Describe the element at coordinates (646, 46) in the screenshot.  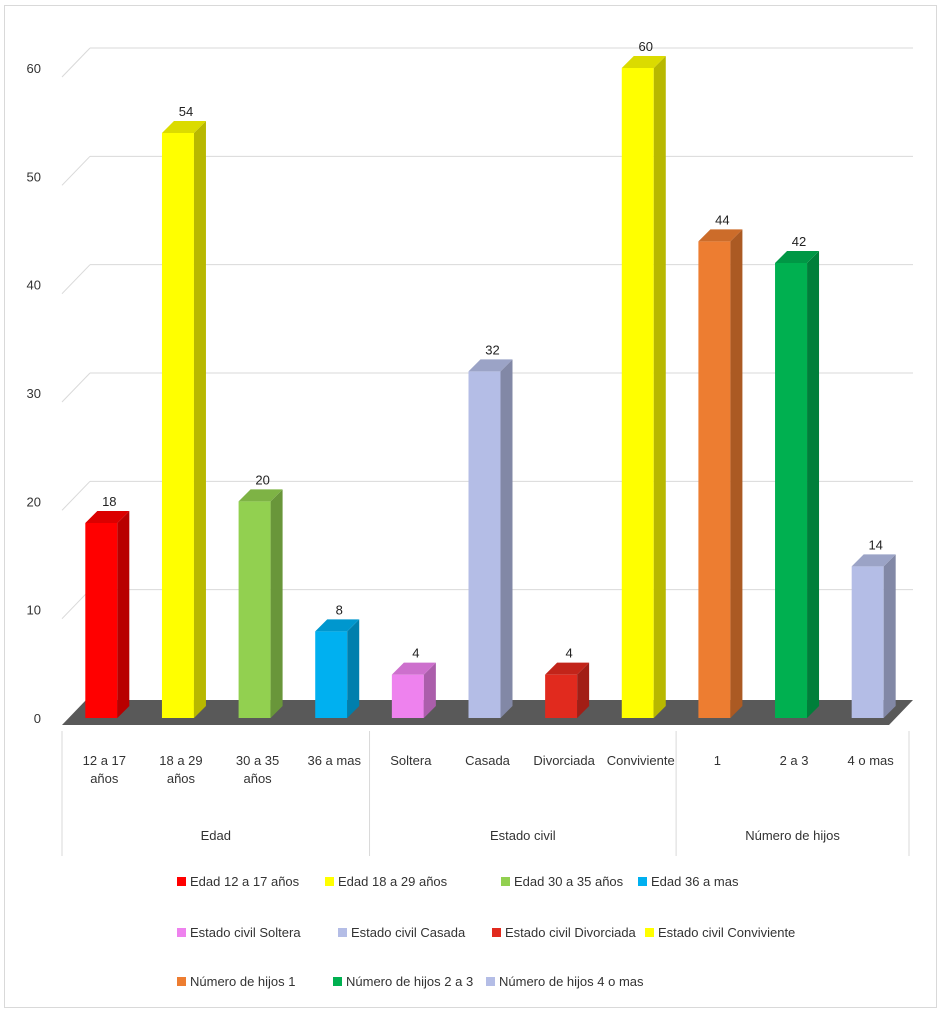
I see `data-label: 60` at that location.